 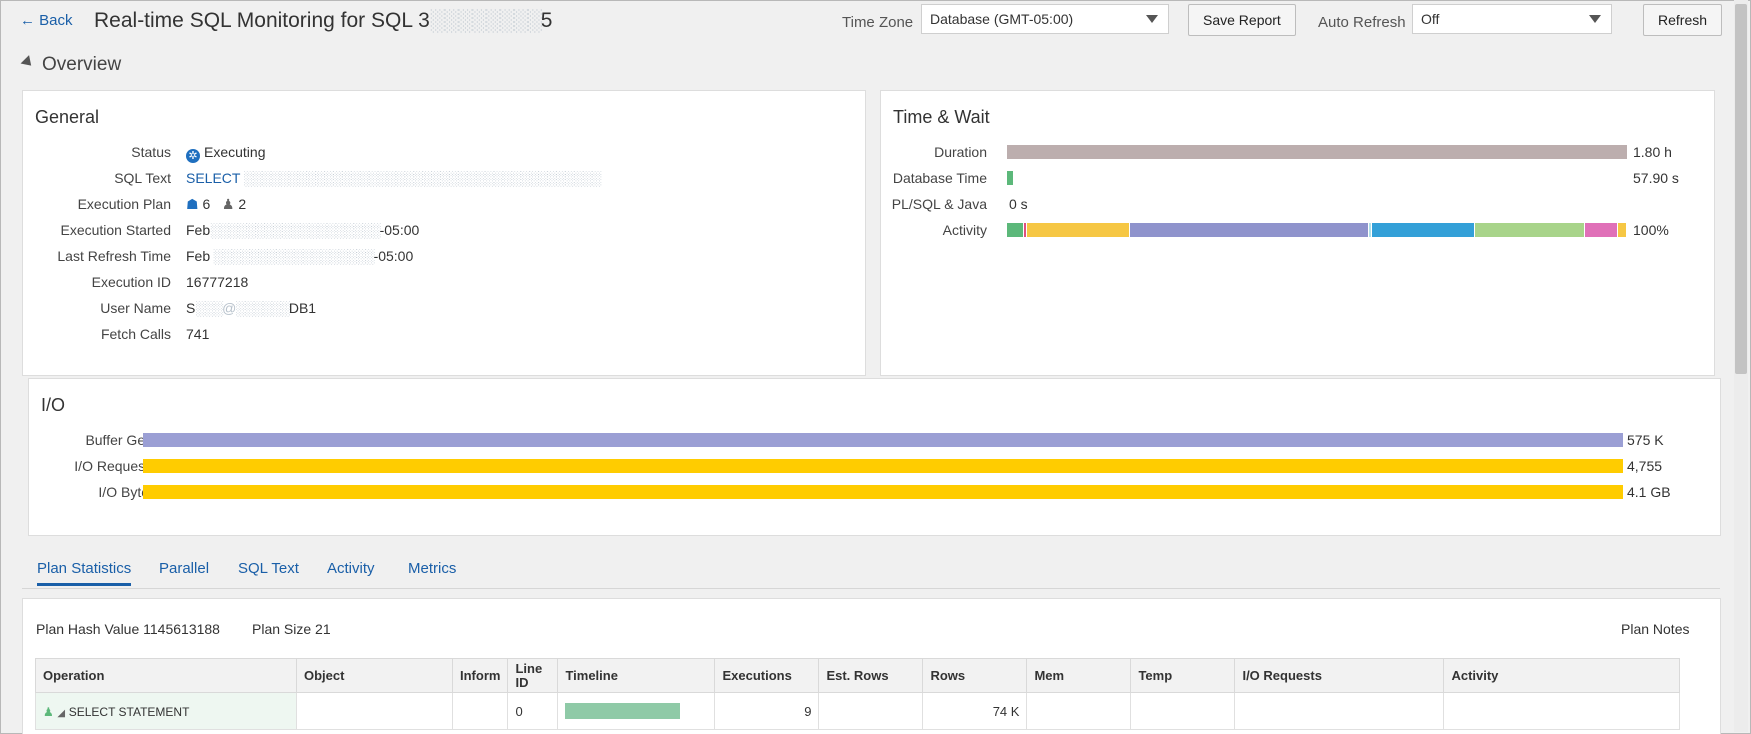 What do you see at coordinates (1242, 20) in the screenshot?
I see `save-report-button: Save Report` at bounding box center [1242, 20].